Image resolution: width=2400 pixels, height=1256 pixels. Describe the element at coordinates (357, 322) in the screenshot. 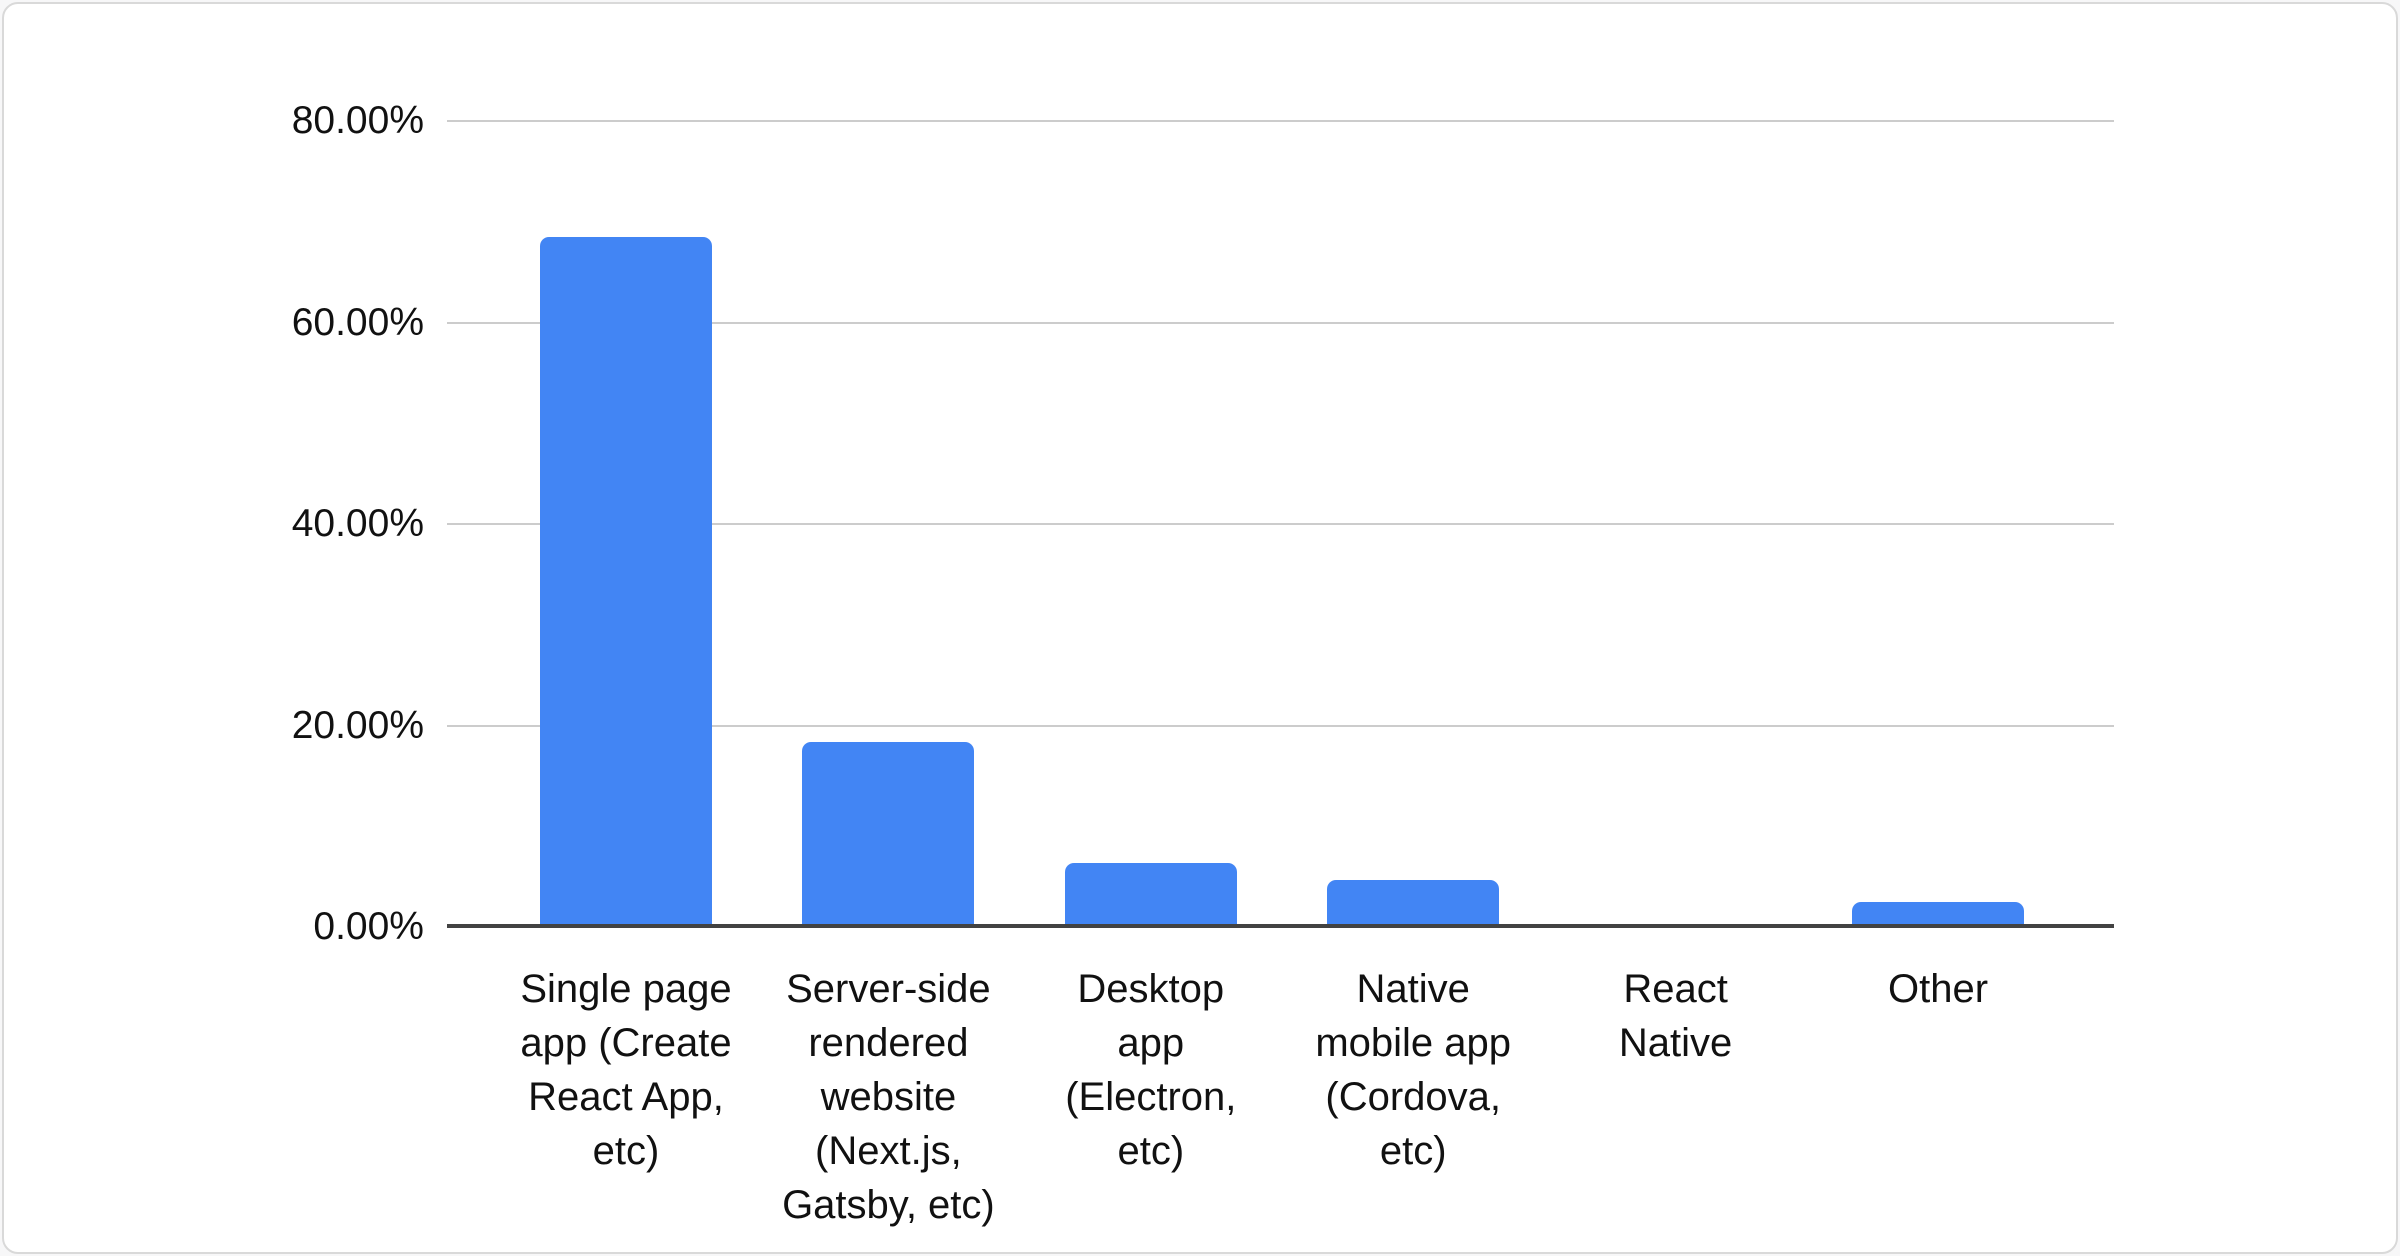

I see `y-tick-label: 60.00%` at that location.